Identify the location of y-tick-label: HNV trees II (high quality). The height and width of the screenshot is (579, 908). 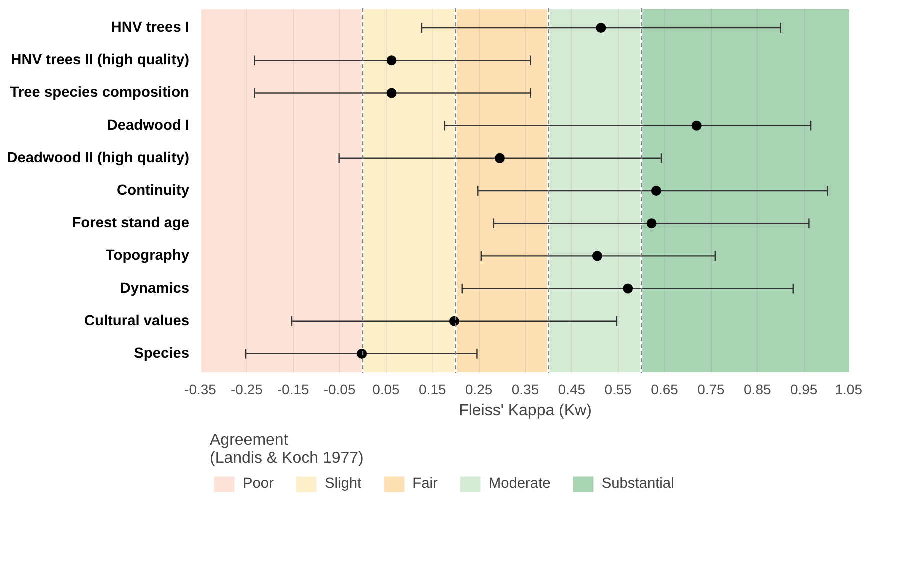
(100, 60).